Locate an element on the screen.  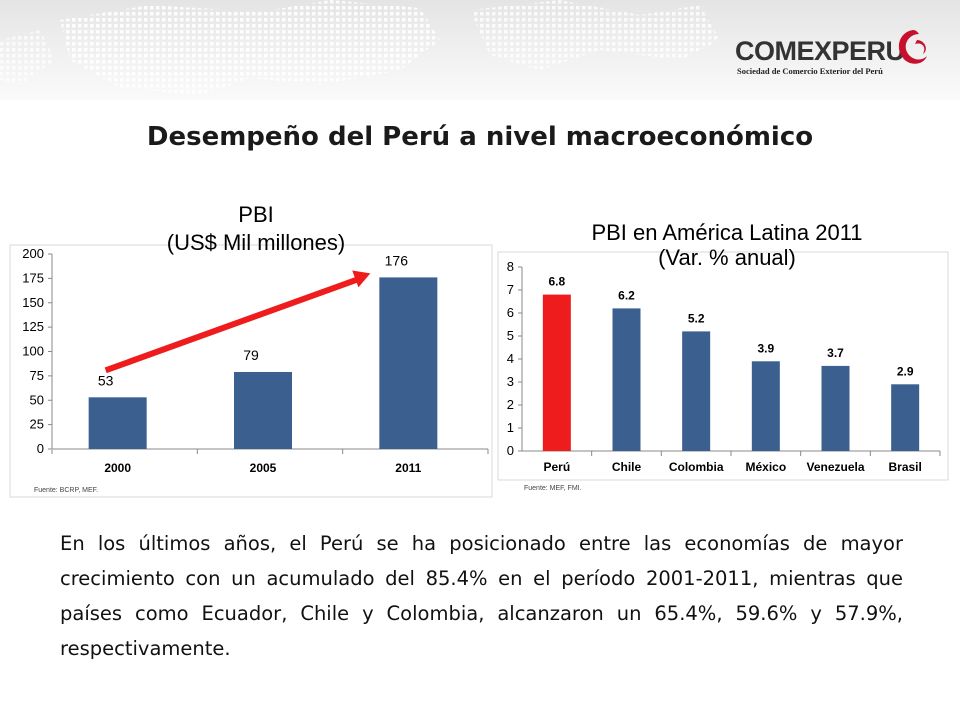
x-category-label: Colombia is located at coordinates (696, 467).